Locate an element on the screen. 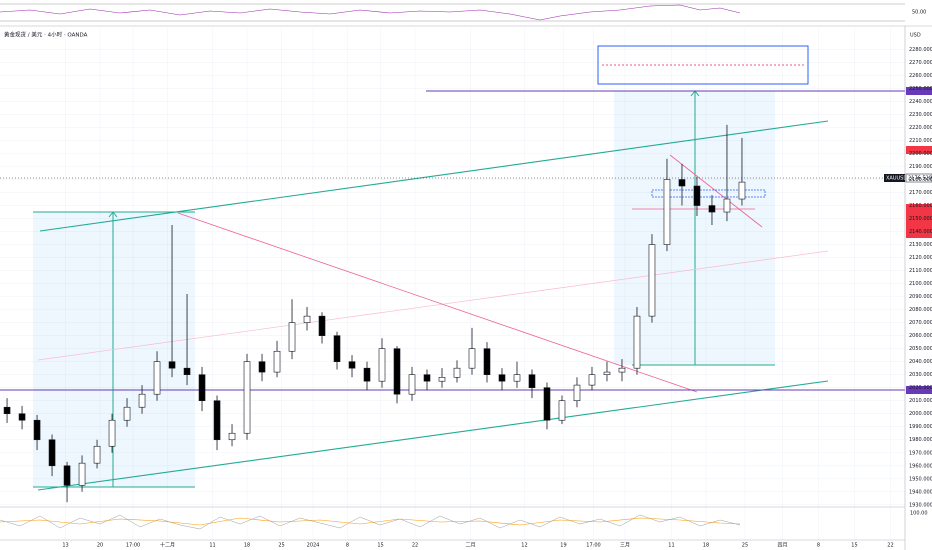 The width and height of the screenshot is (932, 550). y-tick-label: 2140.000 is located at coordinates (920, 232).